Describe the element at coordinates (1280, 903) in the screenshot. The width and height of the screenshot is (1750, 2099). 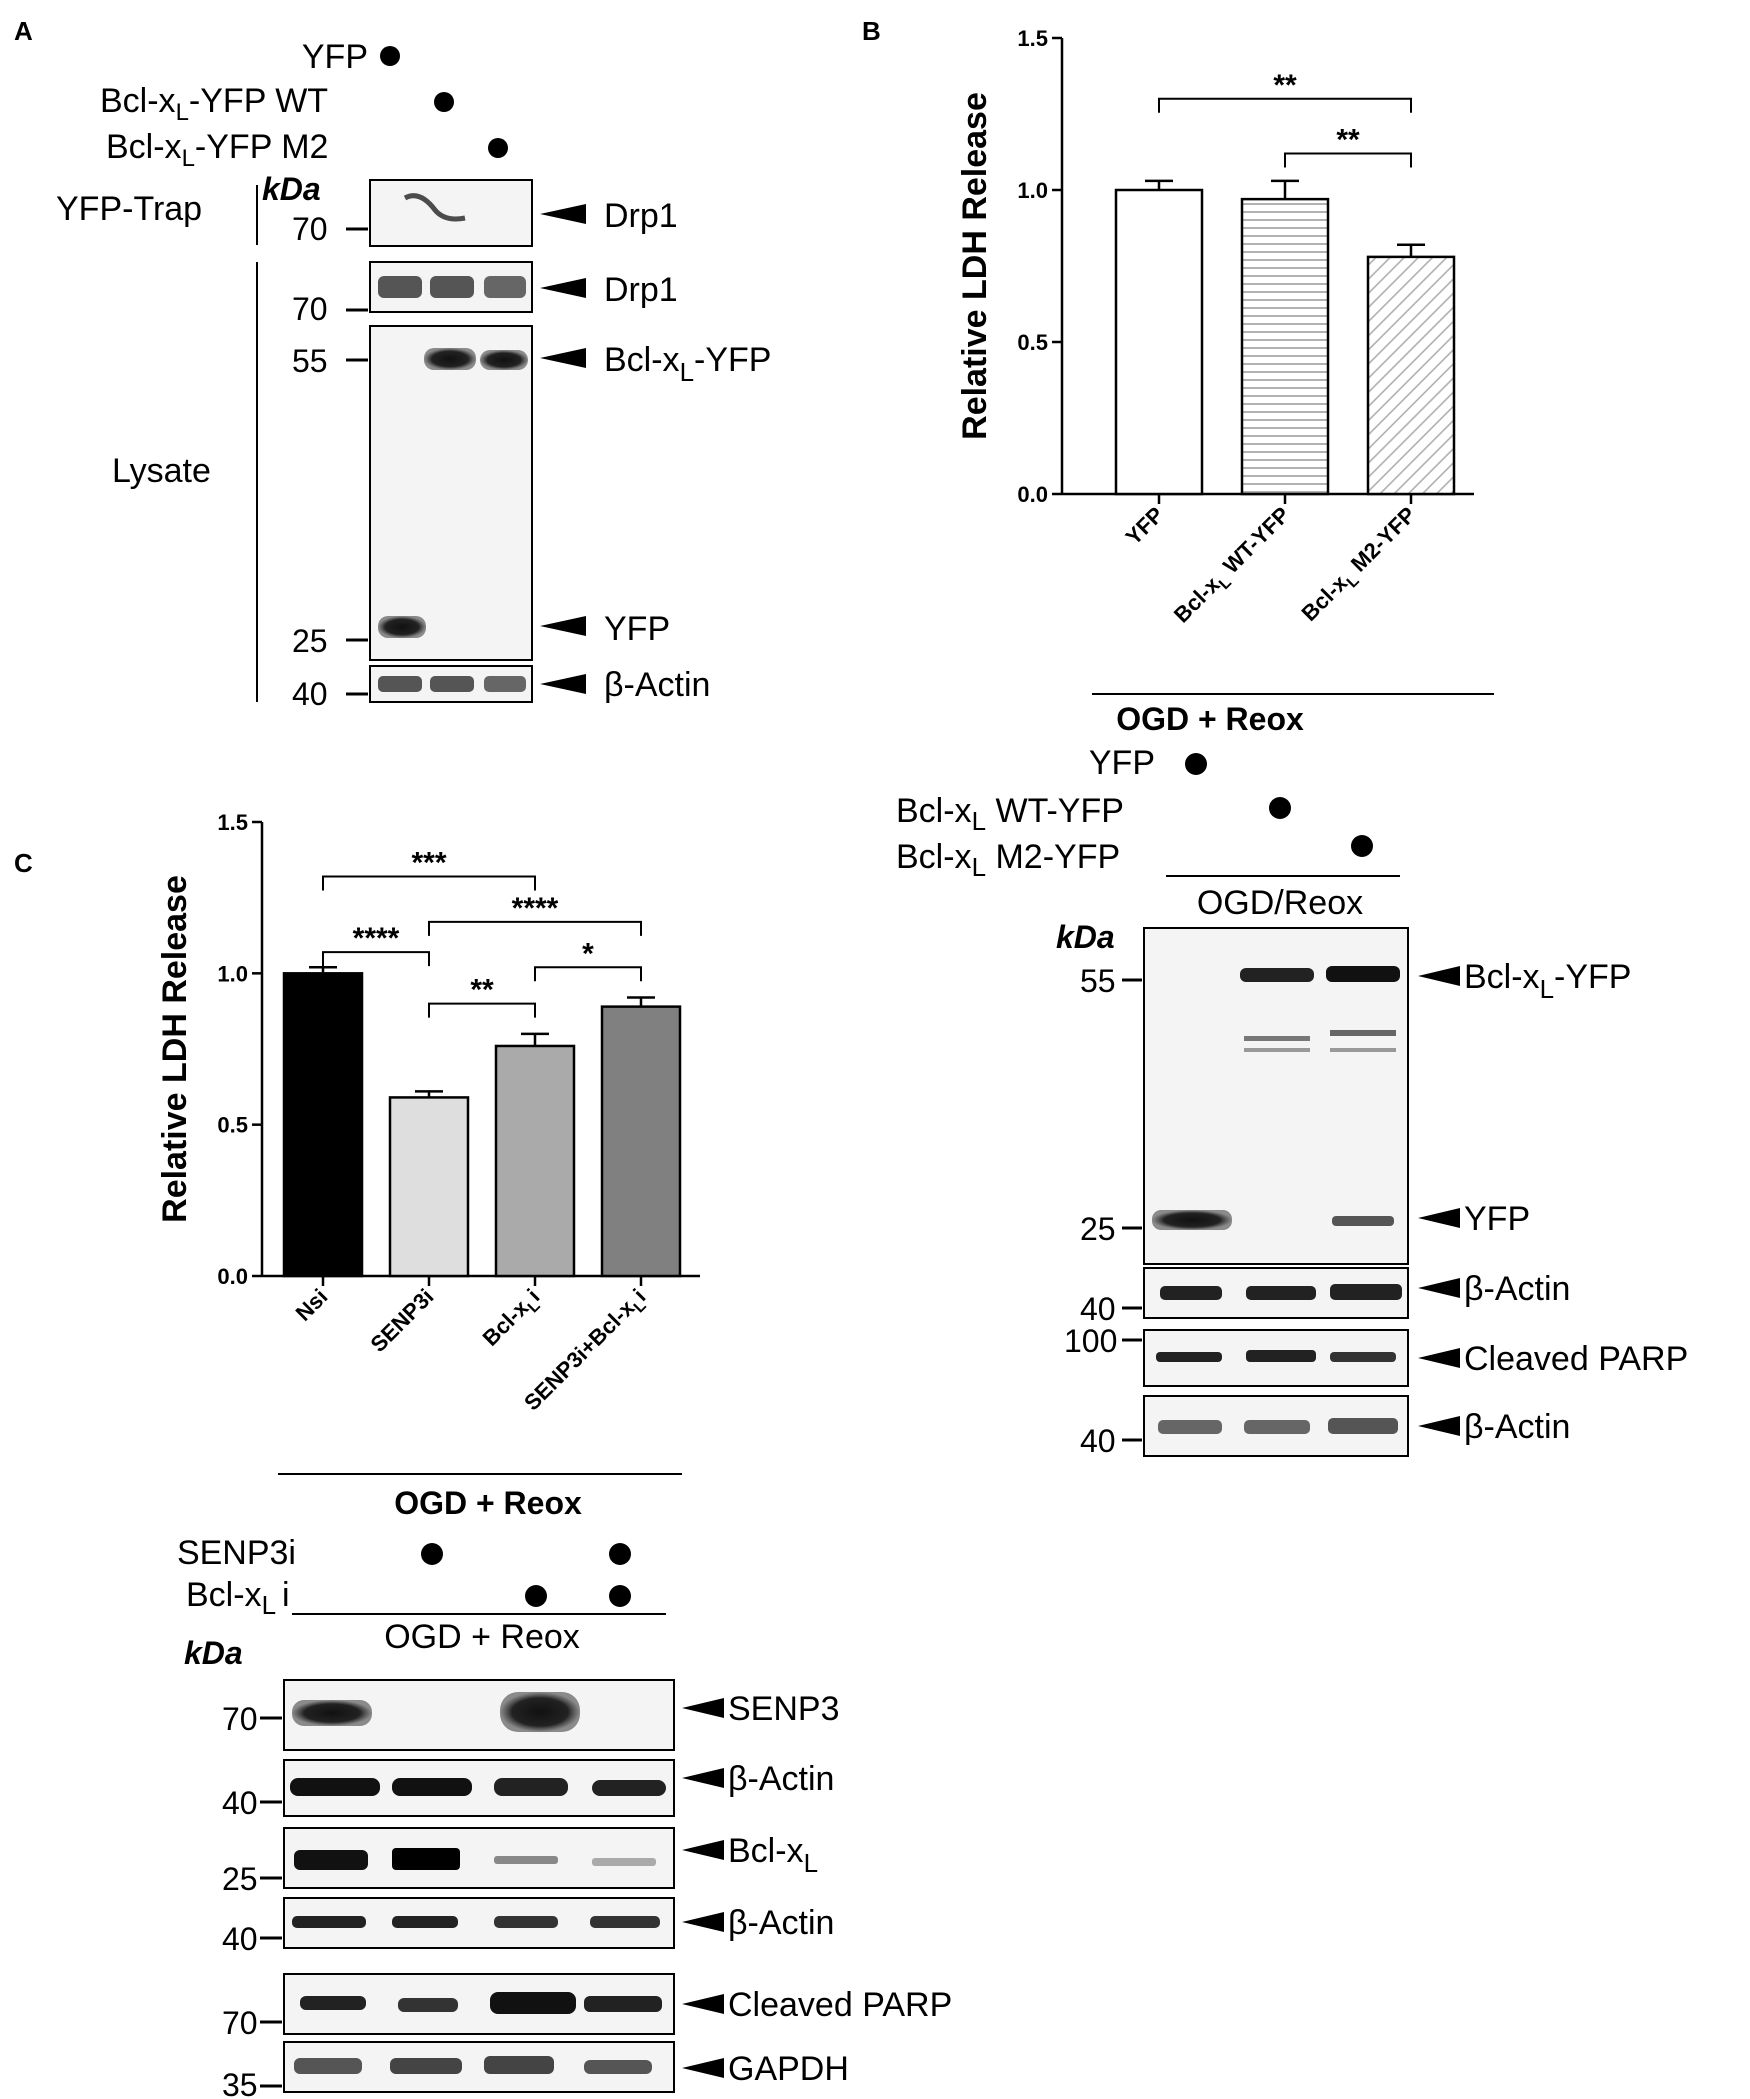
I see `treatment-label: OGD/Reox` at that location.